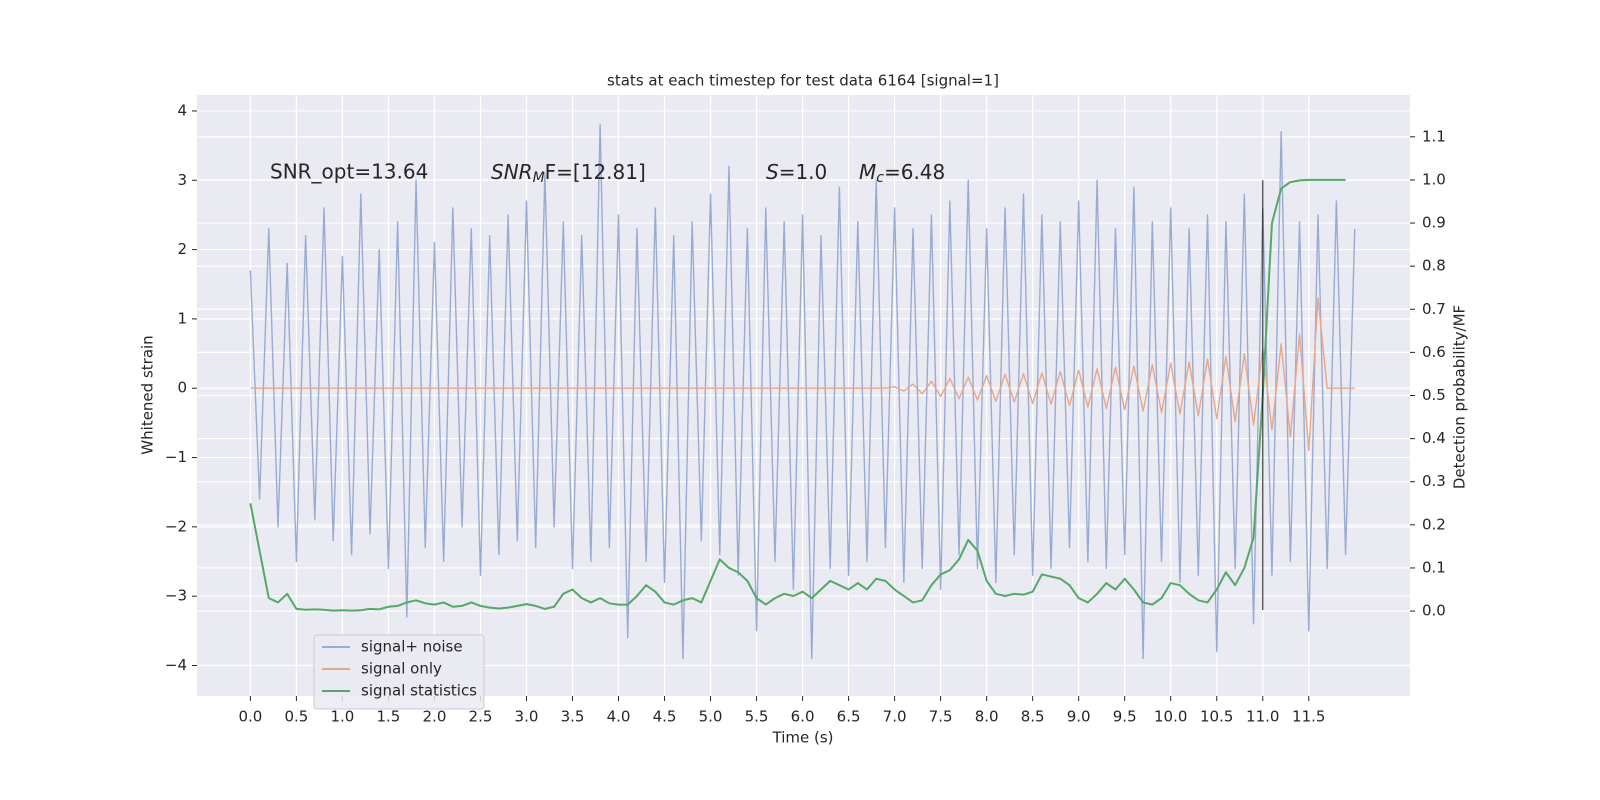  What do you see at coordinates (1079, 717) in the screenshot?
I see `x-tick-label: 9.0` at bounding box center [1079, 717].